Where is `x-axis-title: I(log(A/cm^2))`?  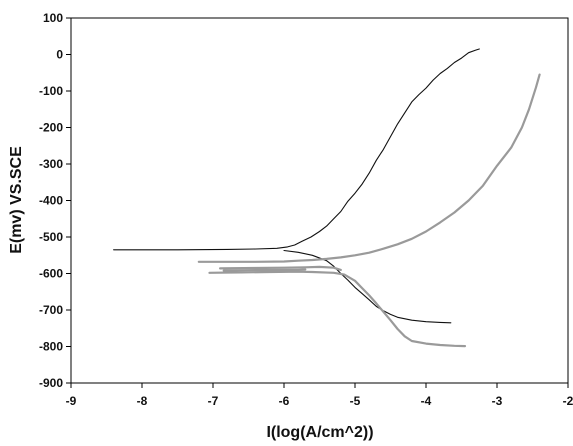
x-axis-title: I(log(A/cm^2)) is located at coordinates (319, 432).